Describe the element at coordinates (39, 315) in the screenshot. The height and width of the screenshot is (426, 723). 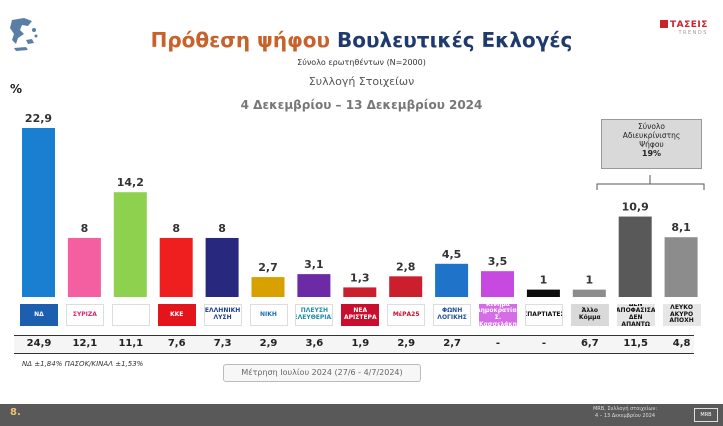
I see `party-logo: ΝΔ` at that location.